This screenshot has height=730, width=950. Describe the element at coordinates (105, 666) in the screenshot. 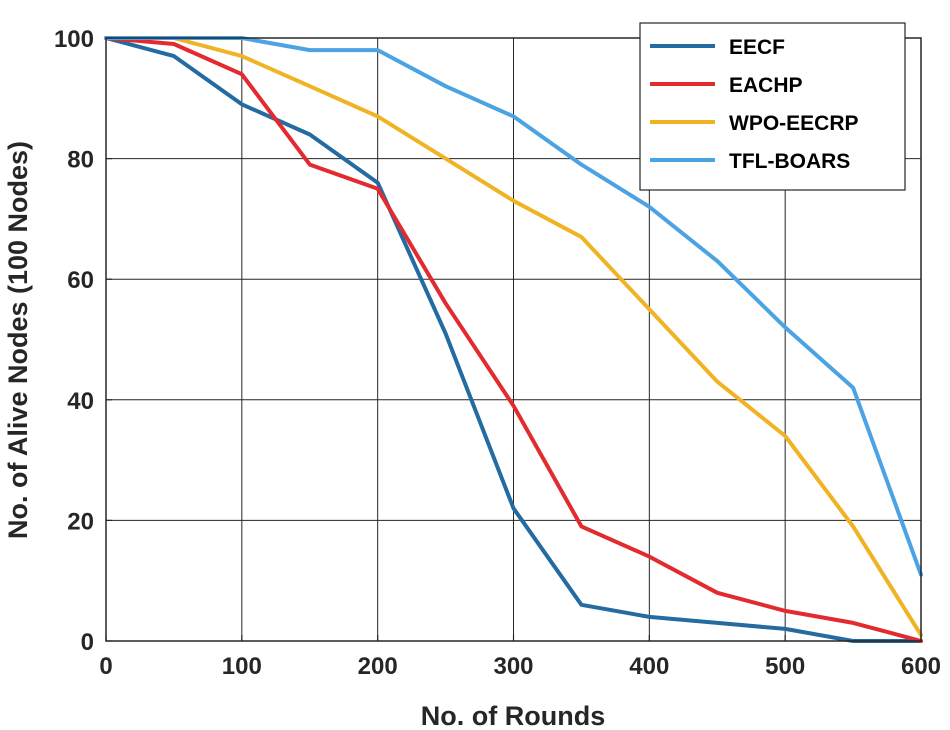

I see `x-tick-label: 0` at that location.